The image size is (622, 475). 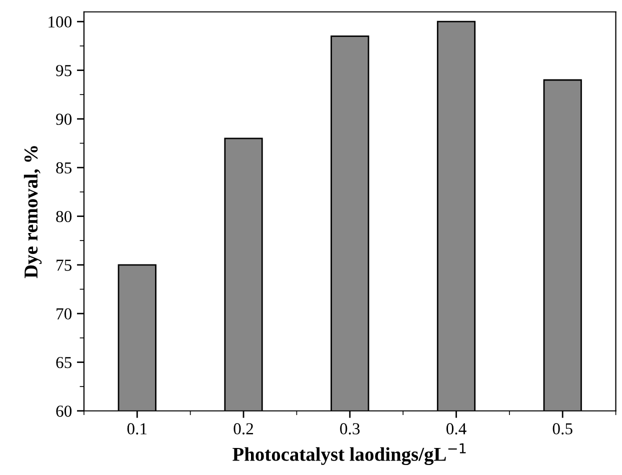 What do you see at coordinates (64, 70) in the screenshot?
I see `y-tick-label: 95` at bounding box center [64, 70].